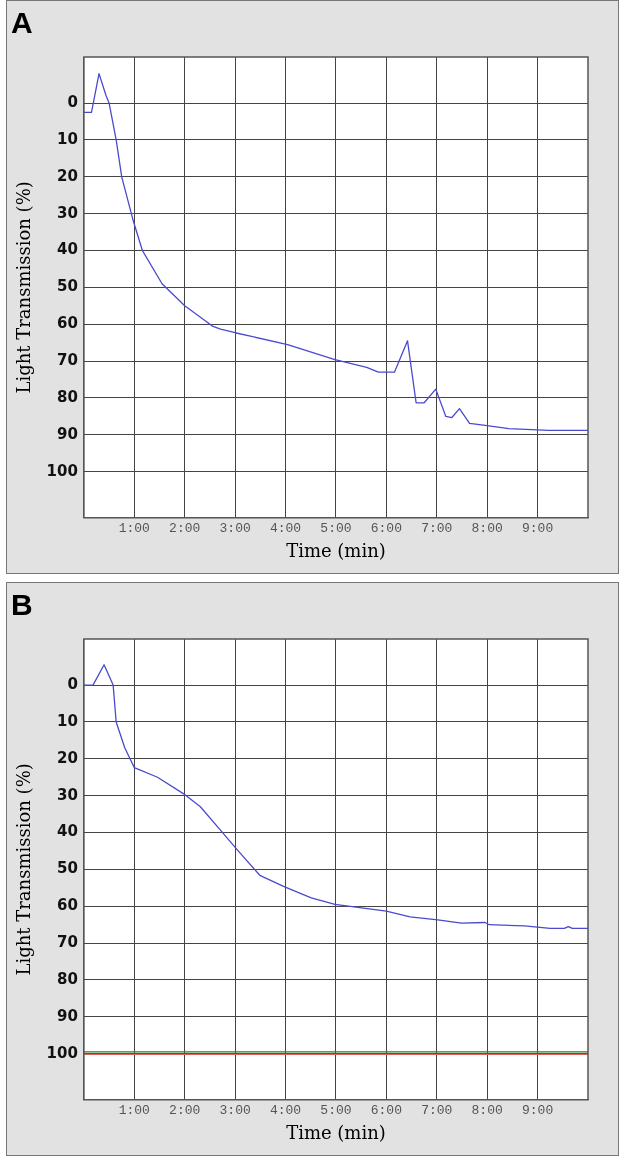 Image resolution: width=625 pixels, height=1163 pixels. Describe the element at coordinates (22, 23) in the screenshot. I see `chart-title: A` at that location.